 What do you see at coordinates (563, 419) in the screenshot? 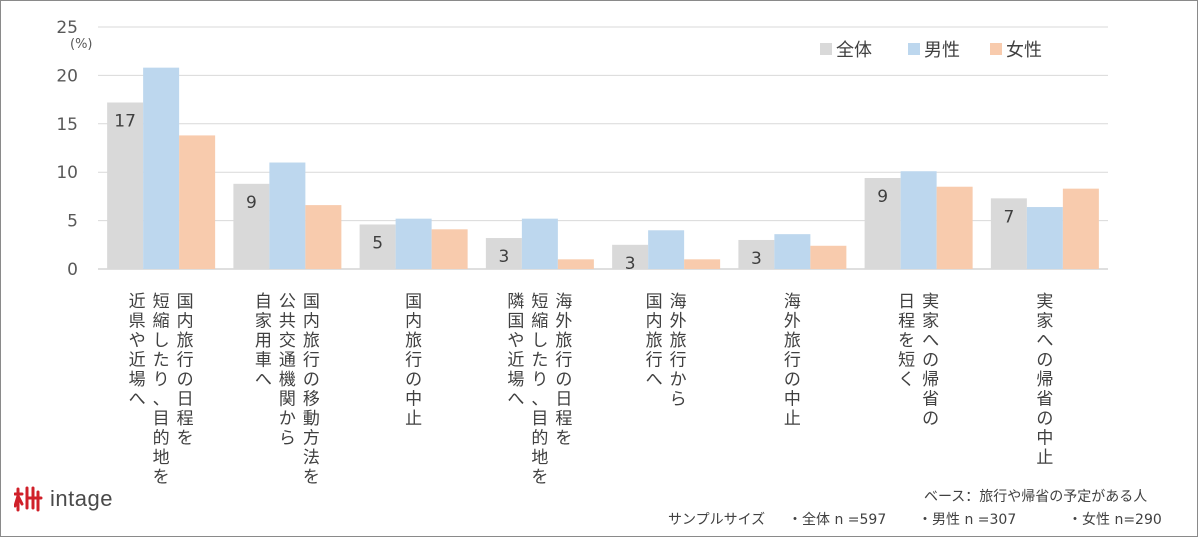
I see `category-label-char: 程` at bounding box center [563, 419].